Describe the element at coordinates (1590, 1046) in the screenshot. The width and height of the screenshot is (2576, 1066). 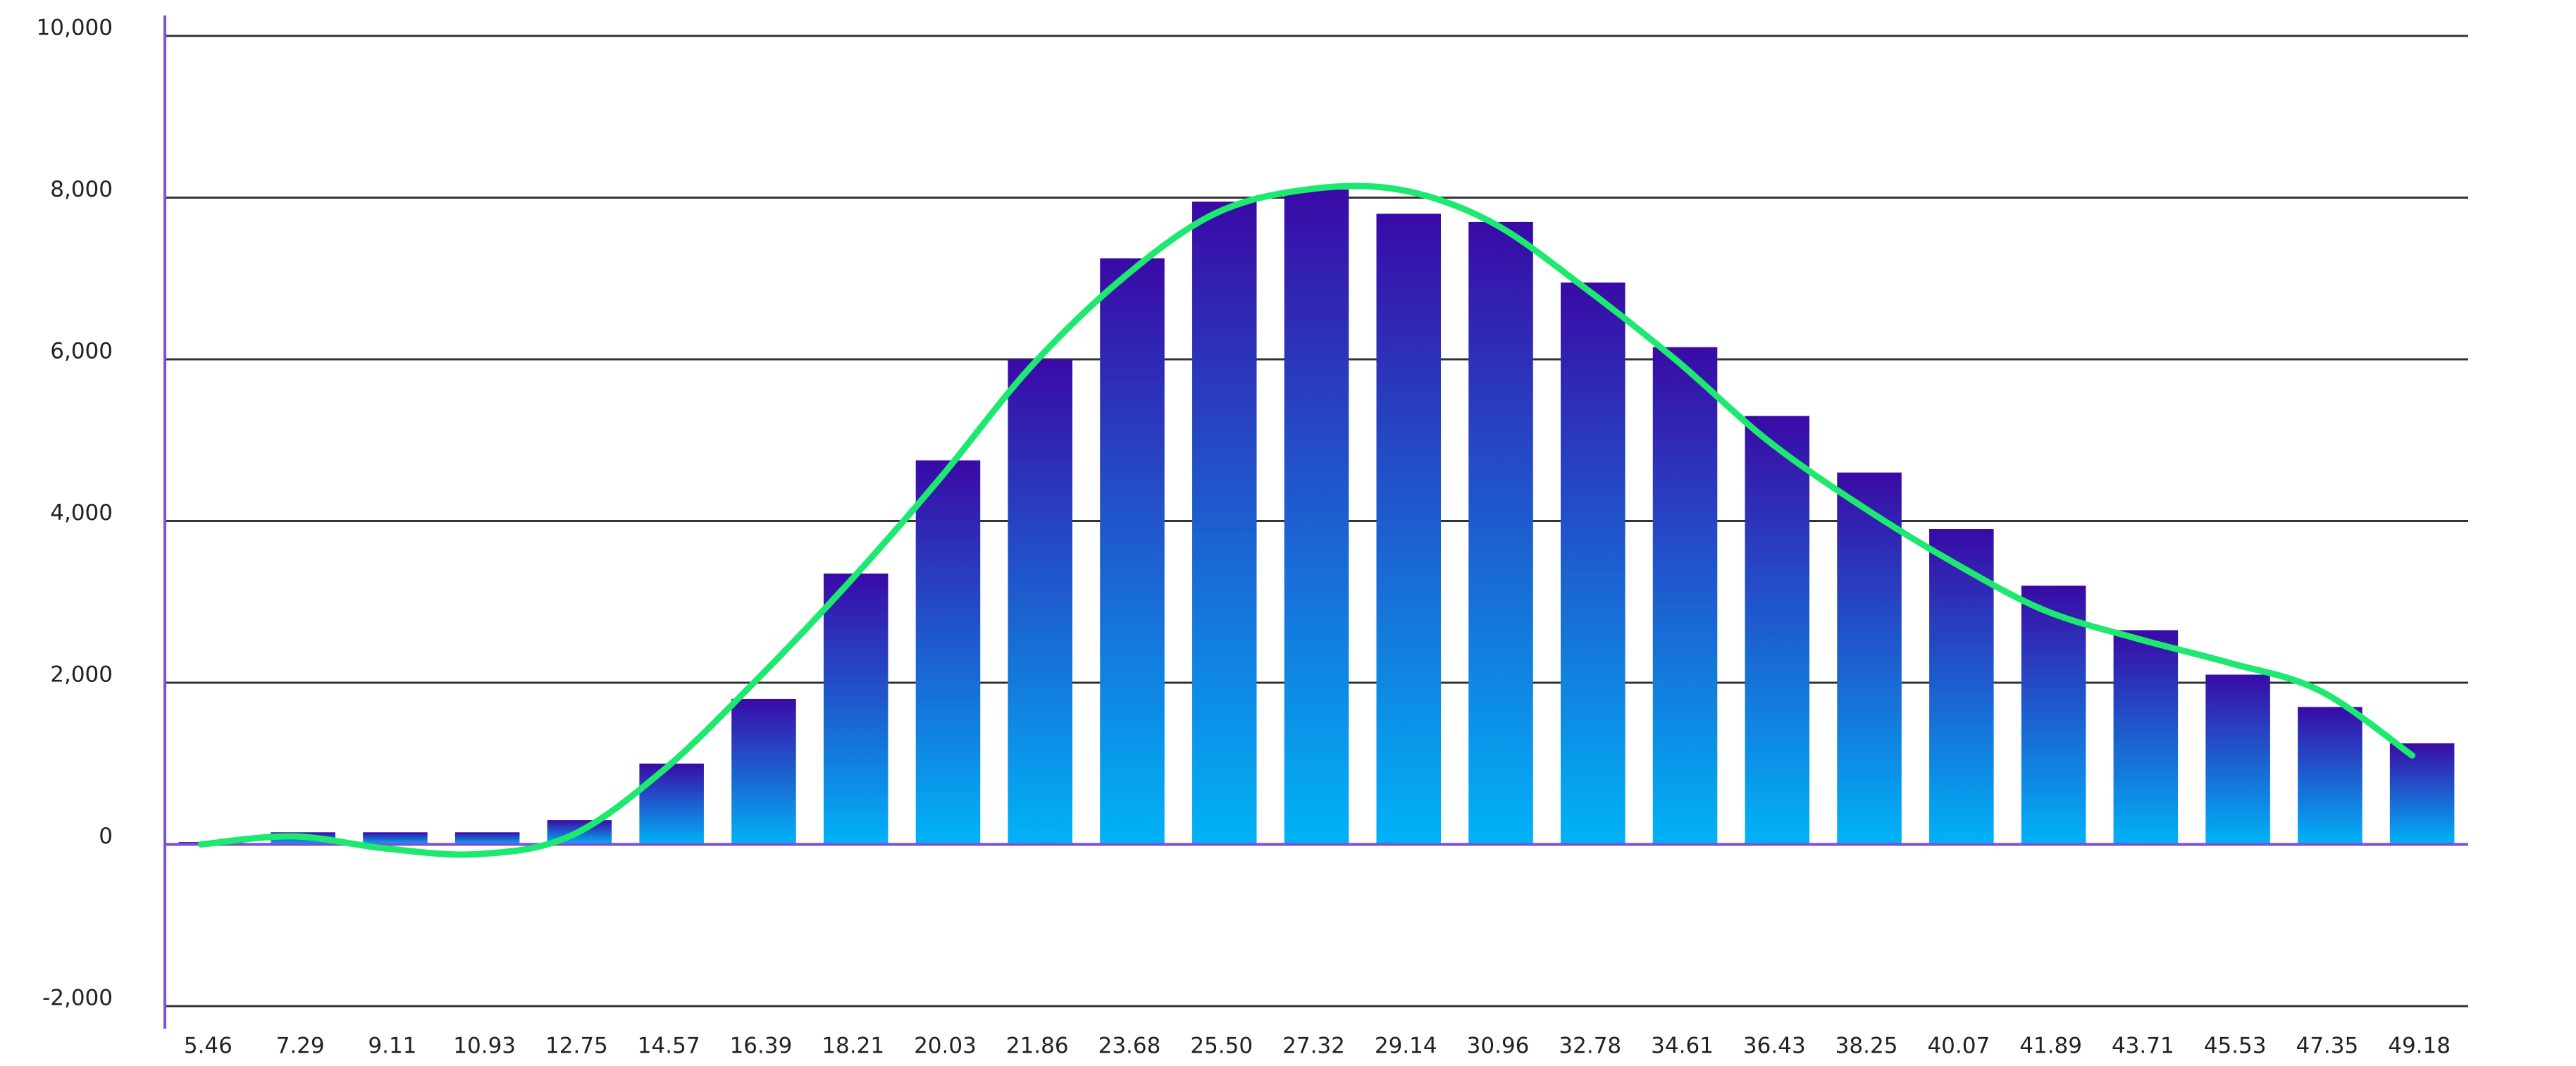
I see `x-tick-label: 32.78` at that location.